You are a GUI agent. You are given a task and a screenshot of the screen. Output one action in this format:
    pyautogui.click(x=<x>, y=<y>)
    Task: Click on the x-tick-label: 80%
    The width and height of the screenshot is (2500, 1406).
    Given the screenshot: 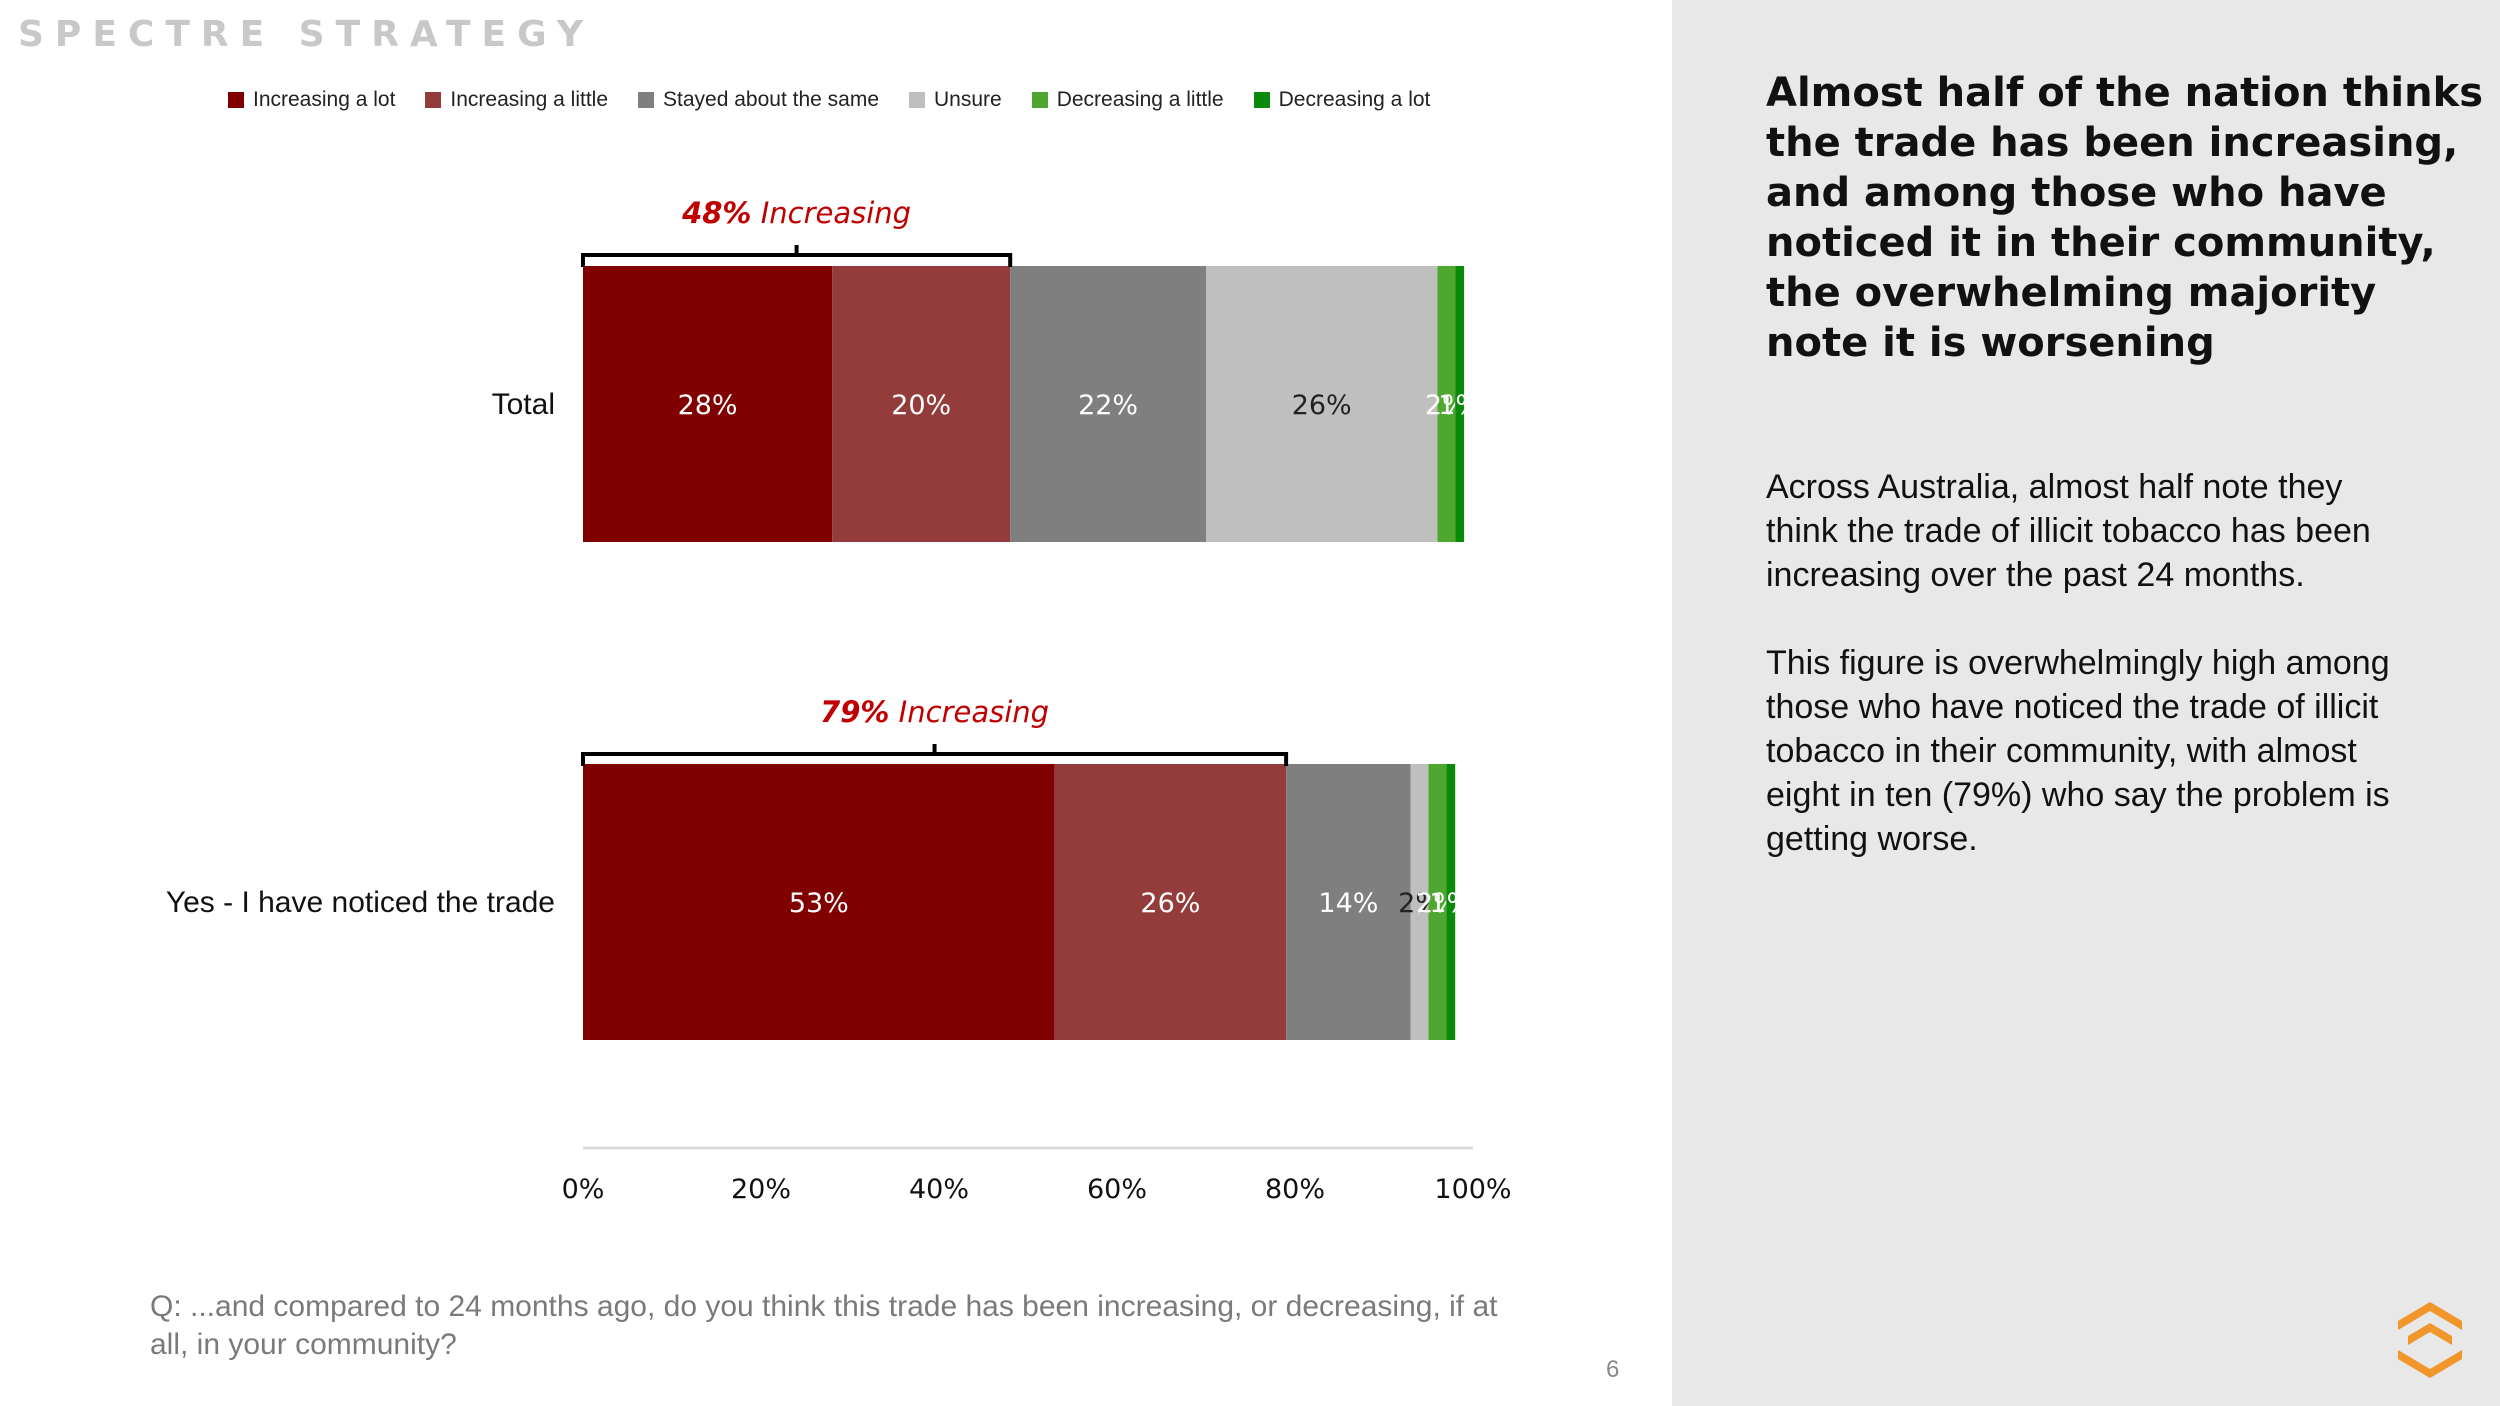 What is the action you would take?
    pyautogui.click(x=1295, y=1189)
    